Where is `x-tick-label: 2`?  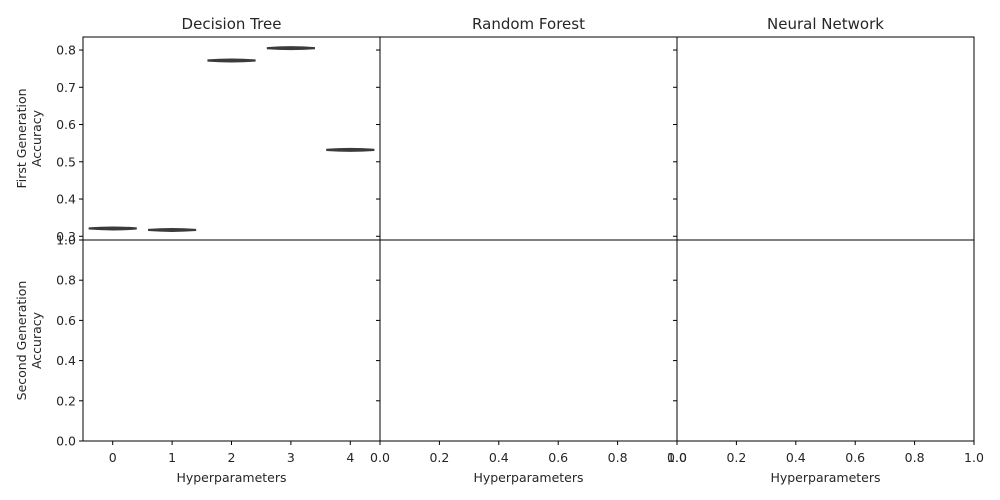 x-tick-label: 2 is located at coordinates (232, 457).